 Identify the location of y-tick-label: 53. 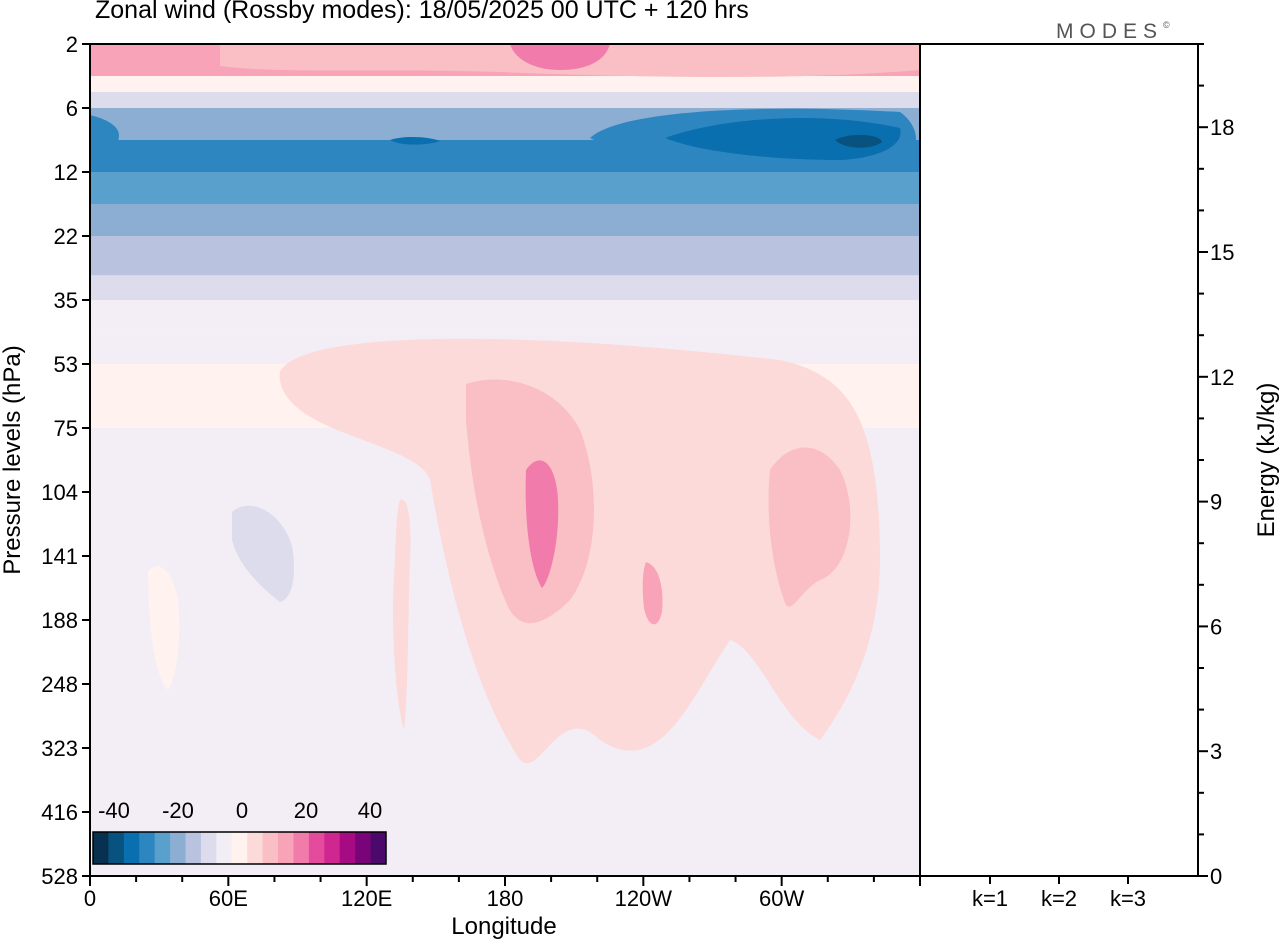
(66, 364).